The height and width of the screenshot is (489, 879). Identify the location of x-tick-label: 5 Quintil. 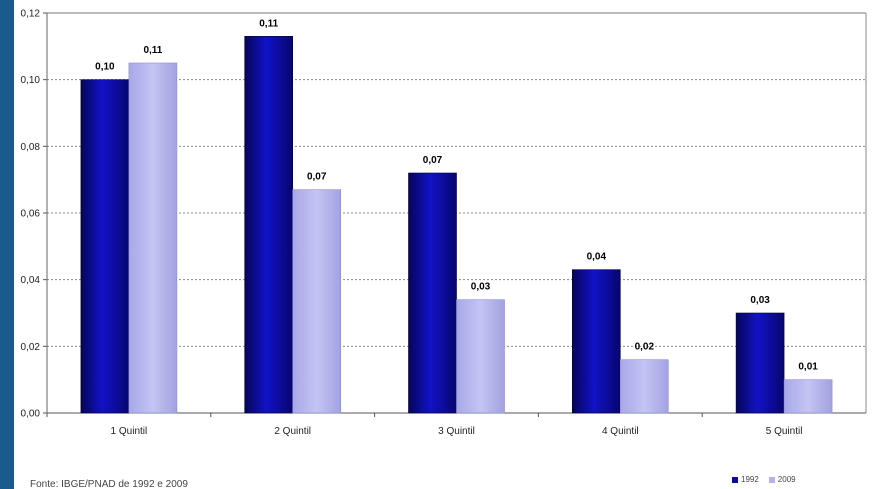
(784, 431).